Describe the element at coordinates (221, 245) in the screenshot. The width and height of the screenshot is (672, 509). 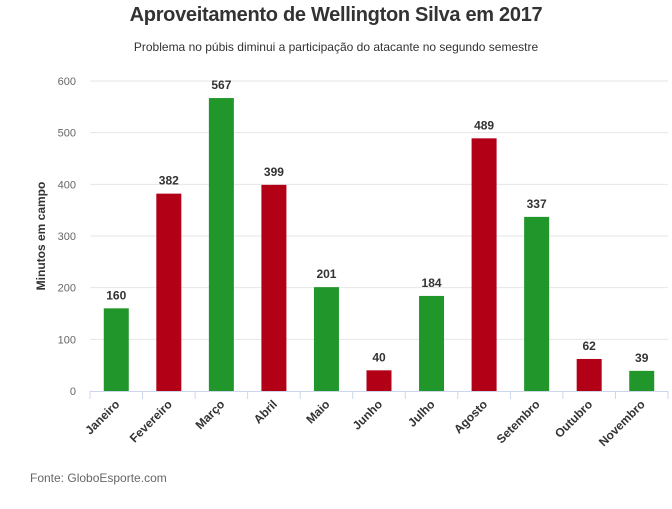
I see `bar-março` at that location.